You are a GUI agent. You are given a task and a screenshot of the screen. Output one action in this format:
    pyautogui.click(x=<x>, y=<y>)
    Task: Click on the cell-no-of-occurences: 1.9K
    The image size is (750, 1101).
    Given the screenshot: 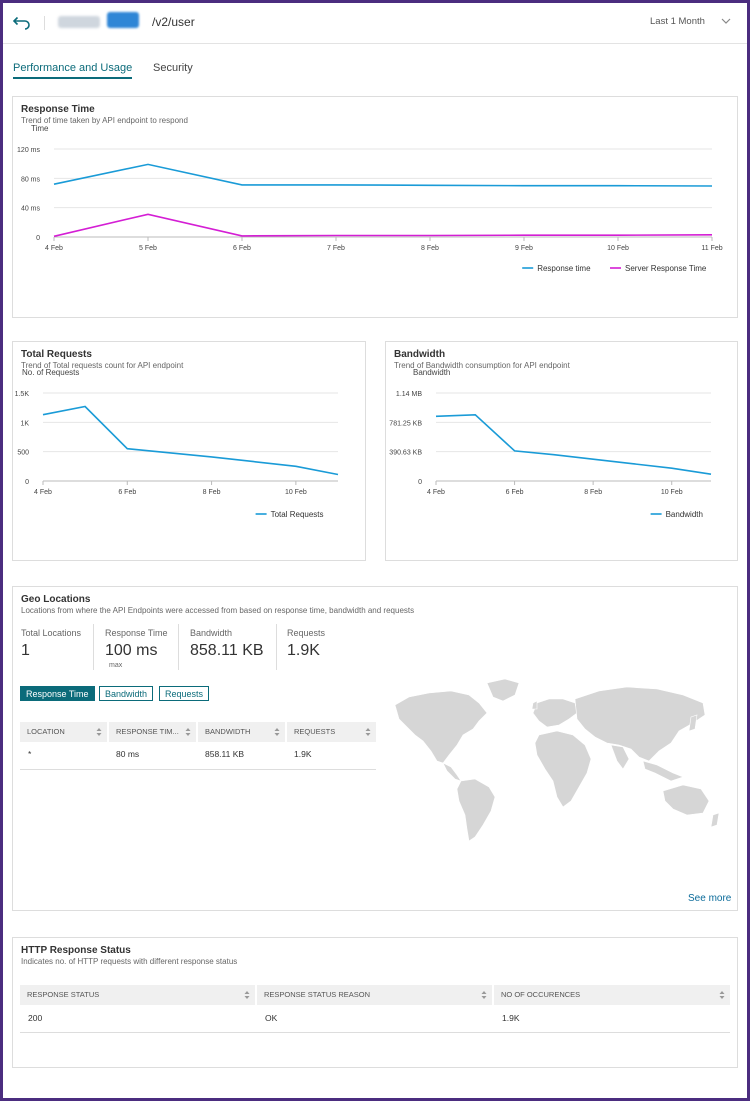 What is the action you would take?
    pyautogui.click(x=511, y=1018)
    